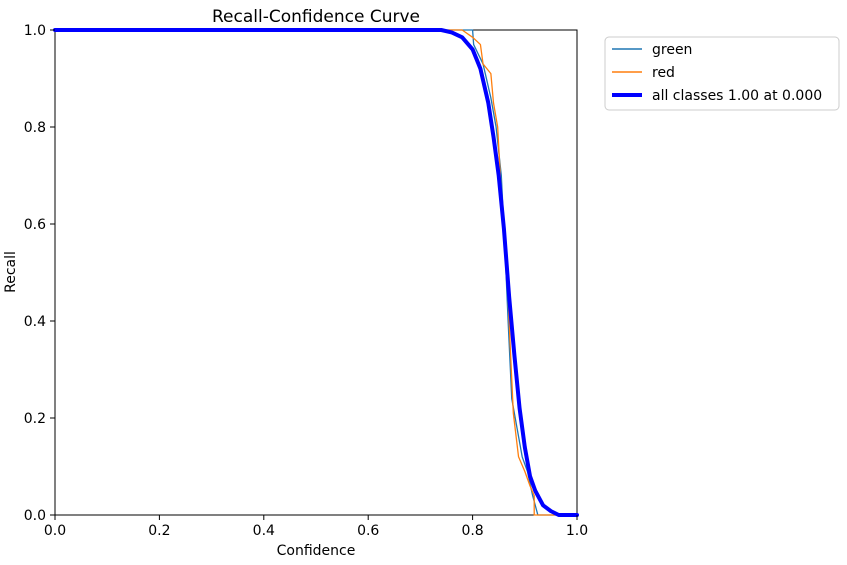 This screenshot has width=847, height=565. Describe the element at coordinates (35, 419) in the screenshot. I see `y-tick-label: 0.2` at that location.